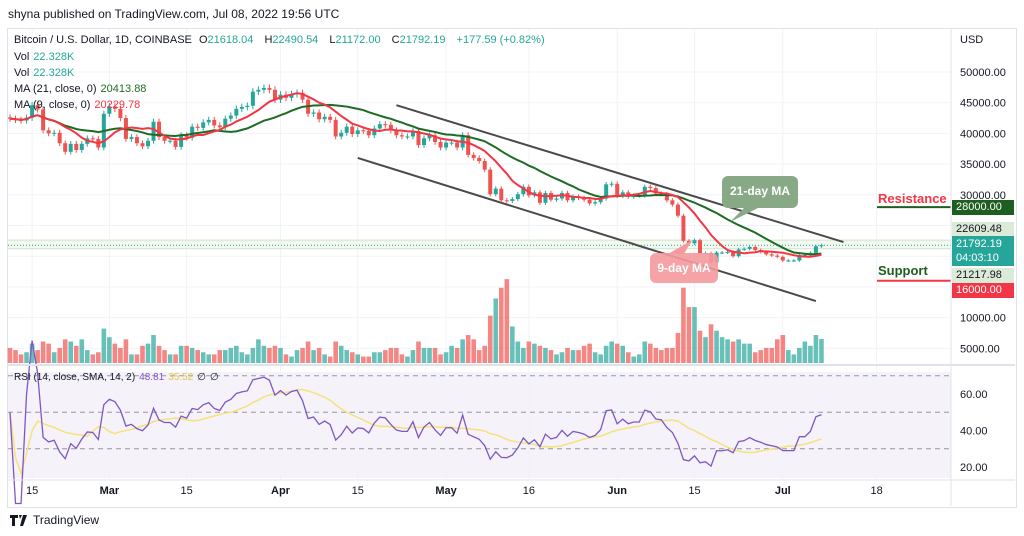 This screenshot has width=1024, height=536. I want to click on open-value: 21618.04, so click(230, 40).